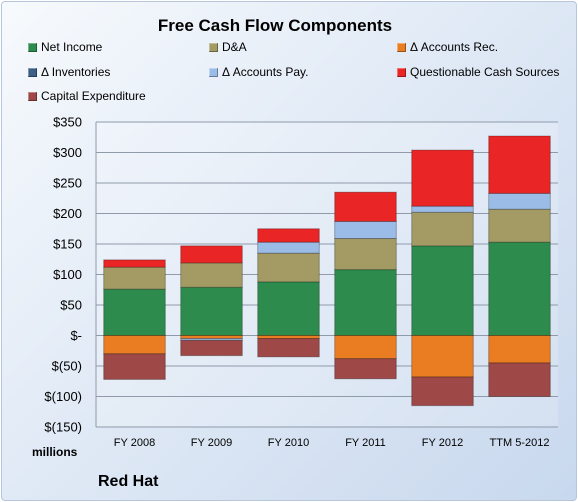 The width and height of the screenshot is (578, 502). I want to click on x-tick-label: TTM 5-2012, so click(520, 443).